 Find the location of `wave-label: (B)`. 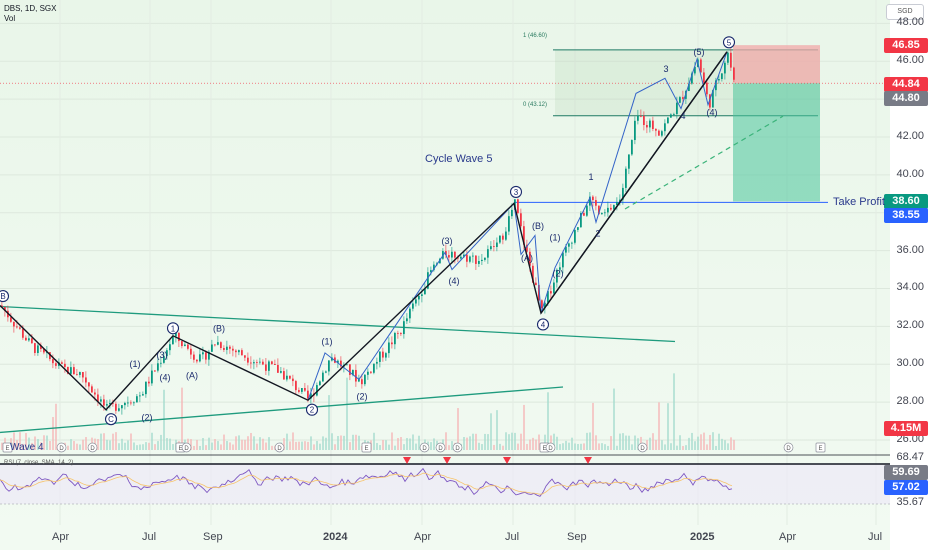

wave-label: (B) is located at coordinates (219, 328).